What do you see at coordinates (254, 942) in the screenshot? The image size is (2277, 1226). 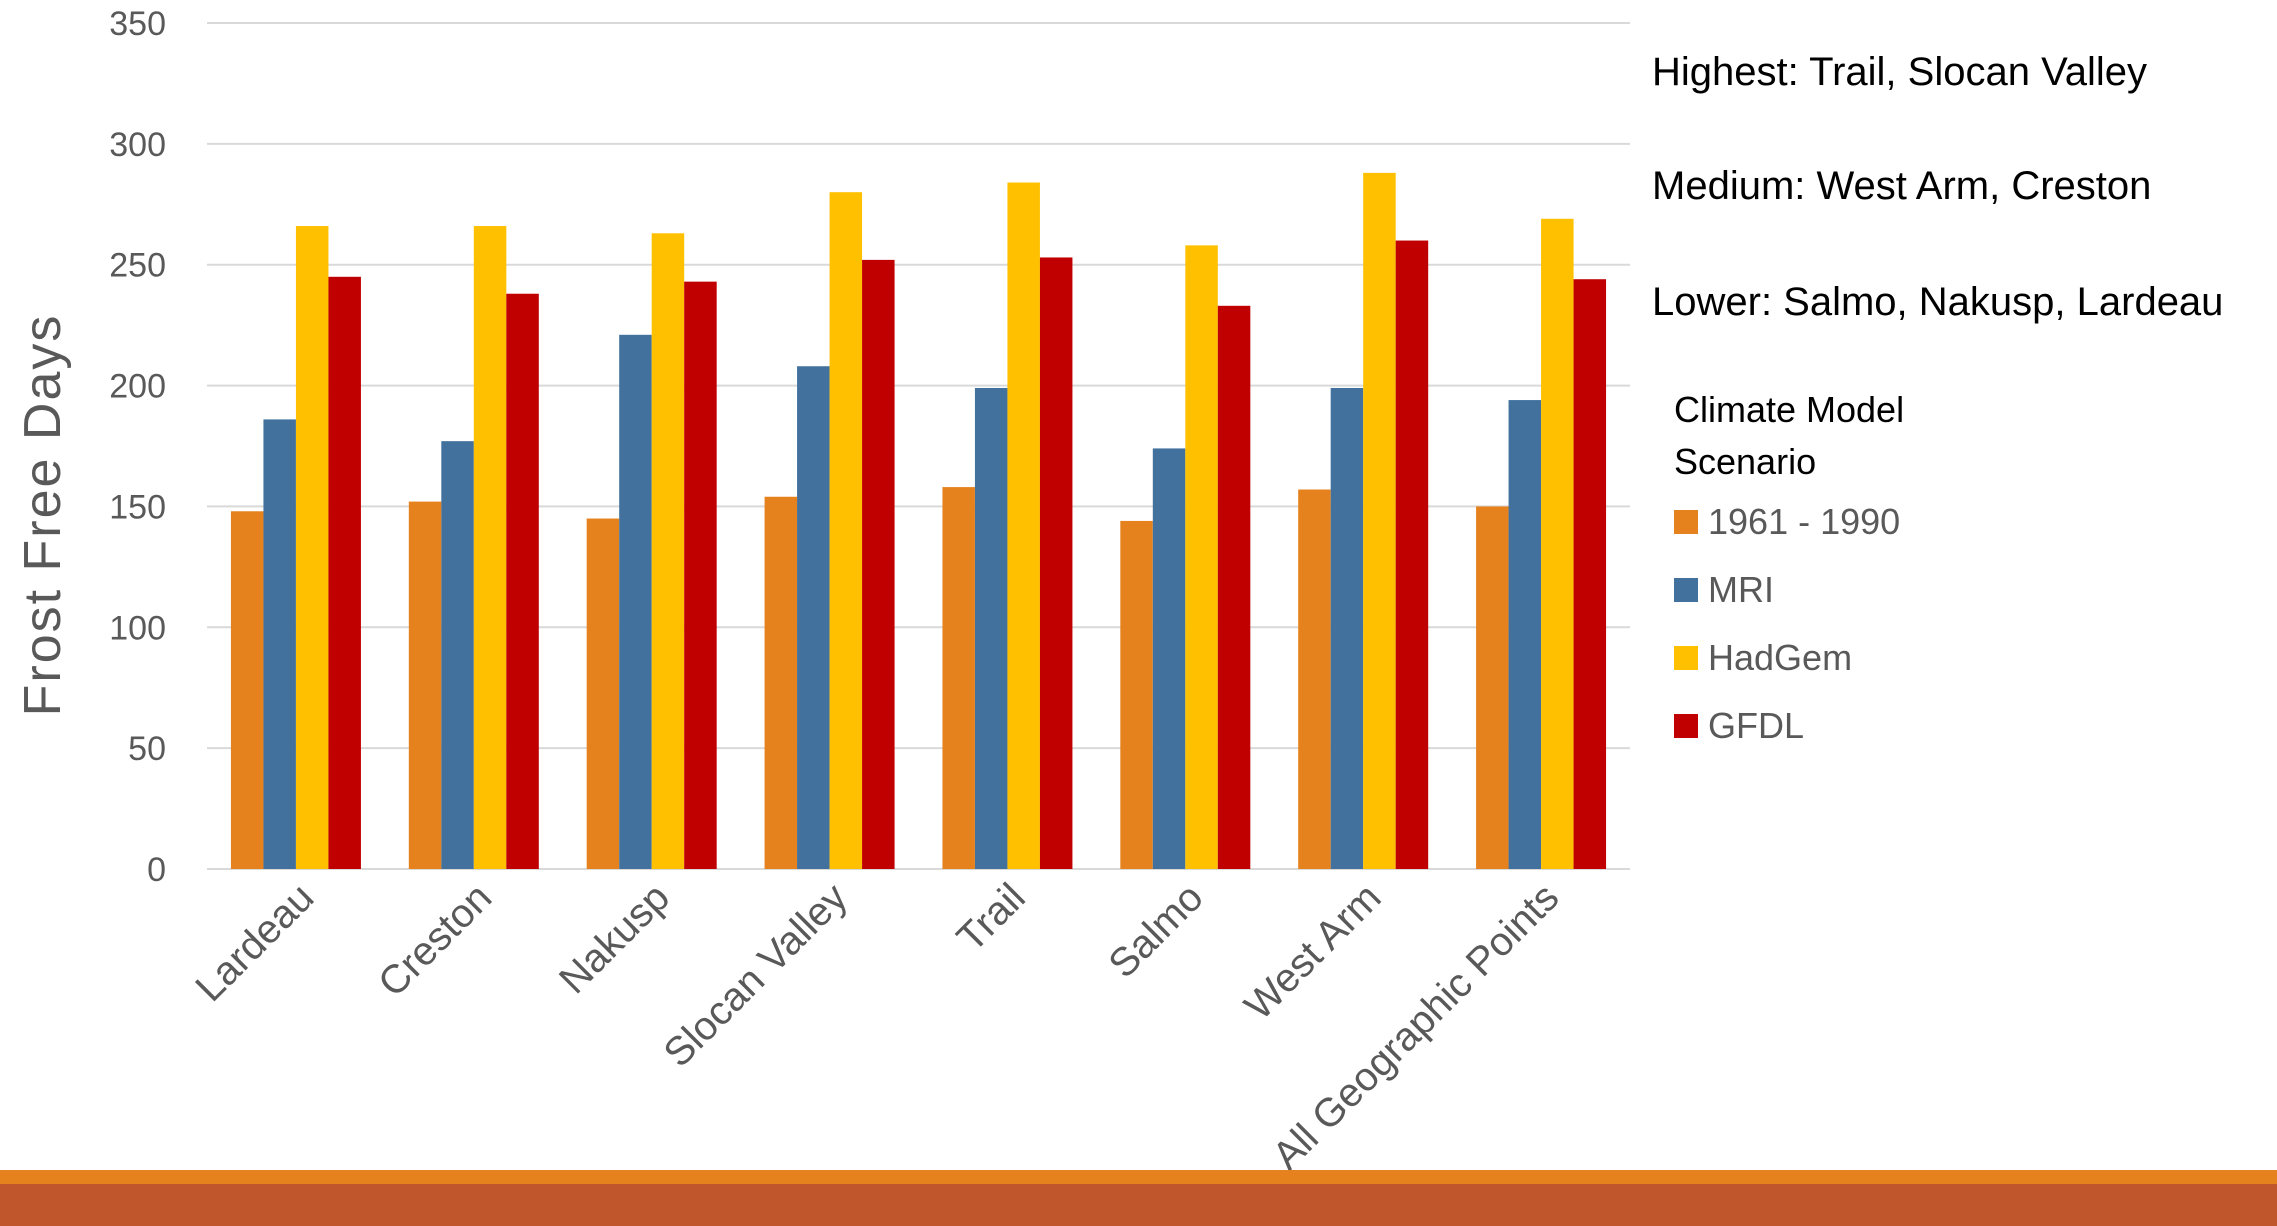 I see `category-label: Lardeau` at bounding box center [254, 942].